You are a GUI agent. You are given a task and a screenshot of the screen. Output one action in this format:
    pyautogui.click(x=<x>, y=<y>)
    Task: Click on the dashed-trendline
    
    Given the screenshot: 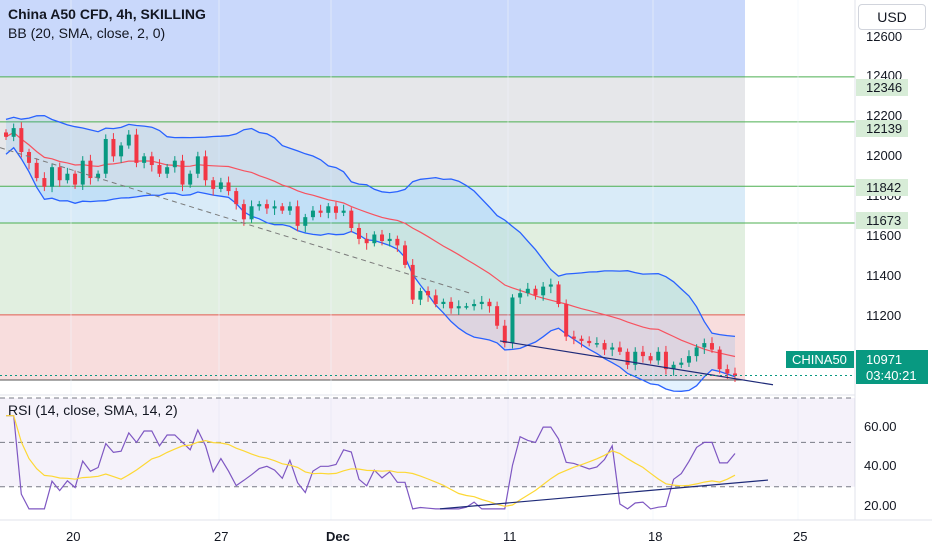 What is the action you would take?
    pyautogui.click(x=235, y=220)
    